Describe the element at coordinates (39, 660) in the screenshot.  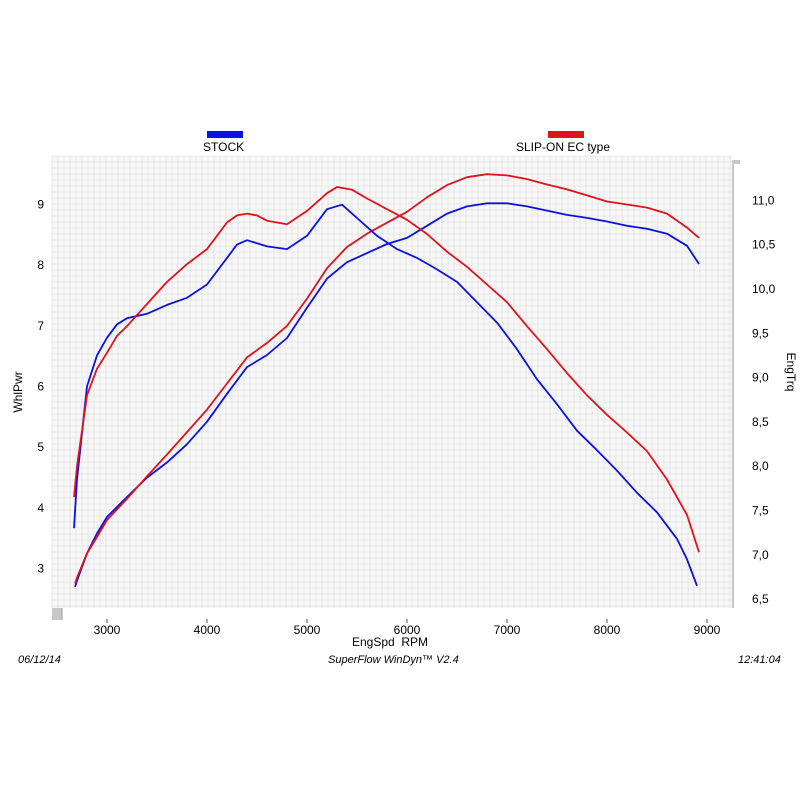
I see `footer-date: 06/12/14` at that location.